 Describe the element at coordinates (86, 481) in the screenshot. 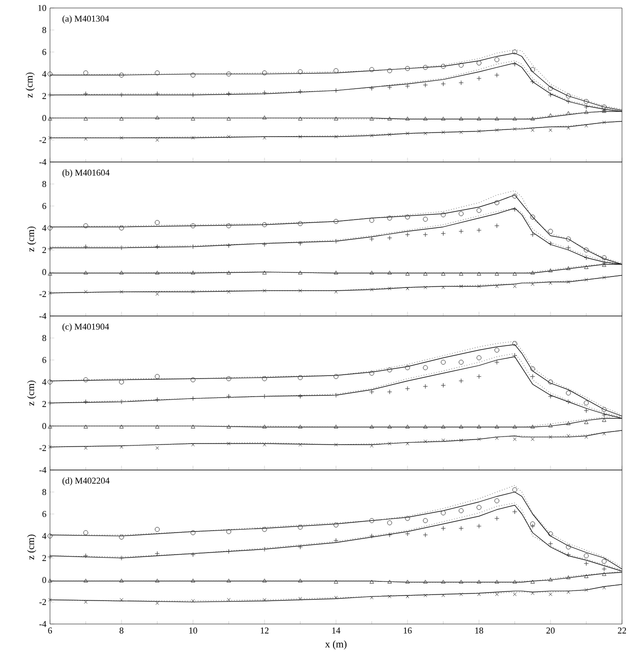

I see `annotation: (d) M402204` at that location.